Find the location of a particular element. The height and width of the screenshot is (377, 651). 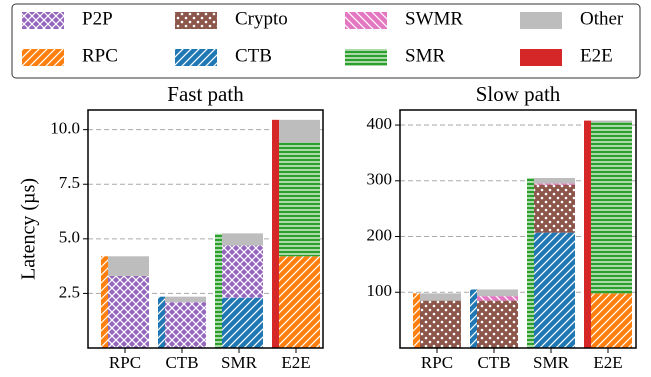

y-tick-label: 7.5 is located at coordinates (69, 182).